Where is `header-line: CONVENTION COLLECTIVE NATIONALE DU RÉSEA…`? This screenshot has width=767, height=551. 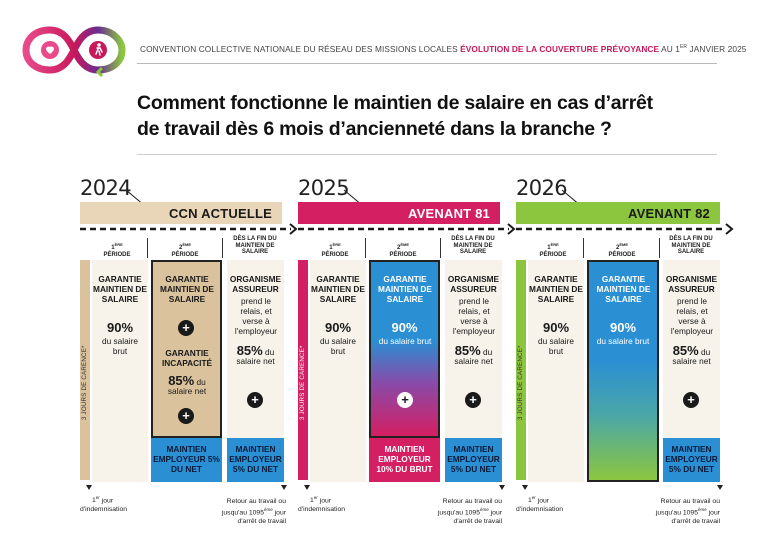
header-line: CONVENTION COLLECTIVE NATIONALE DU RÉSEA… is located at coordinates (443, 49).